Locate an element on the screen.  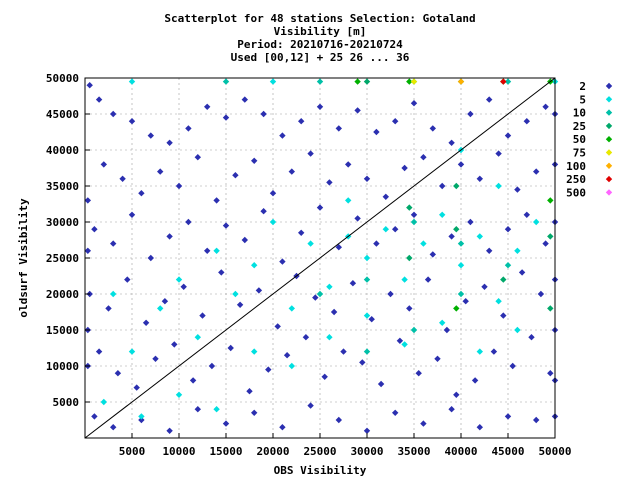
y-tick-label: 25000 is located at coordinates (62, 258).